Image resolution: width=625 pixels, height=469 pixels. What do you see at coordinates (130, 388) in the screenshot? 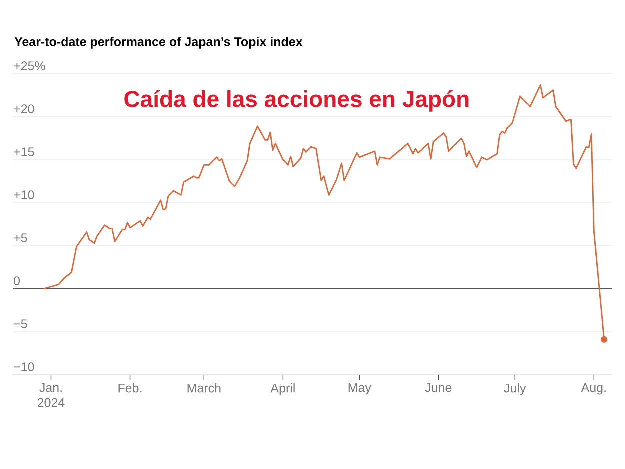
I see `x-tick-label: Feb.` at bounding box center [130, 388].